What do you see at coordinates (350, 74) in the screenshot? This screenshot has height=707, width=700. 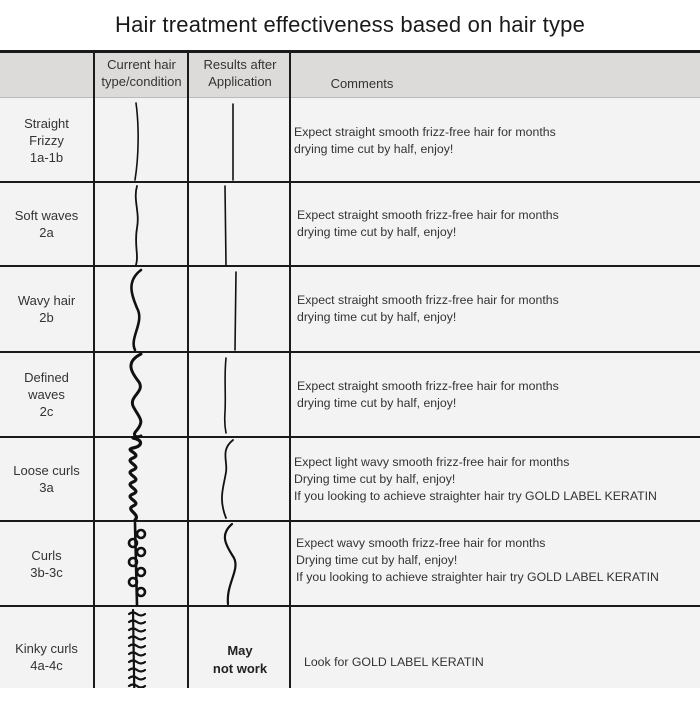 I see `table-header` at bounding box center [350, 74].